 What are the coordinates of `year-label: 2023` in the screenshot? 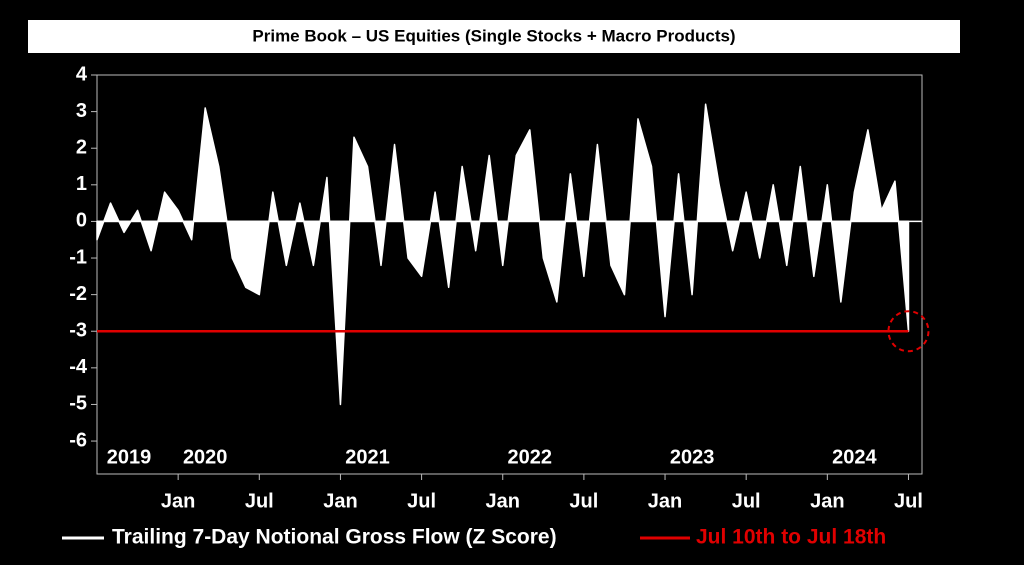 It's located at (692, 457).